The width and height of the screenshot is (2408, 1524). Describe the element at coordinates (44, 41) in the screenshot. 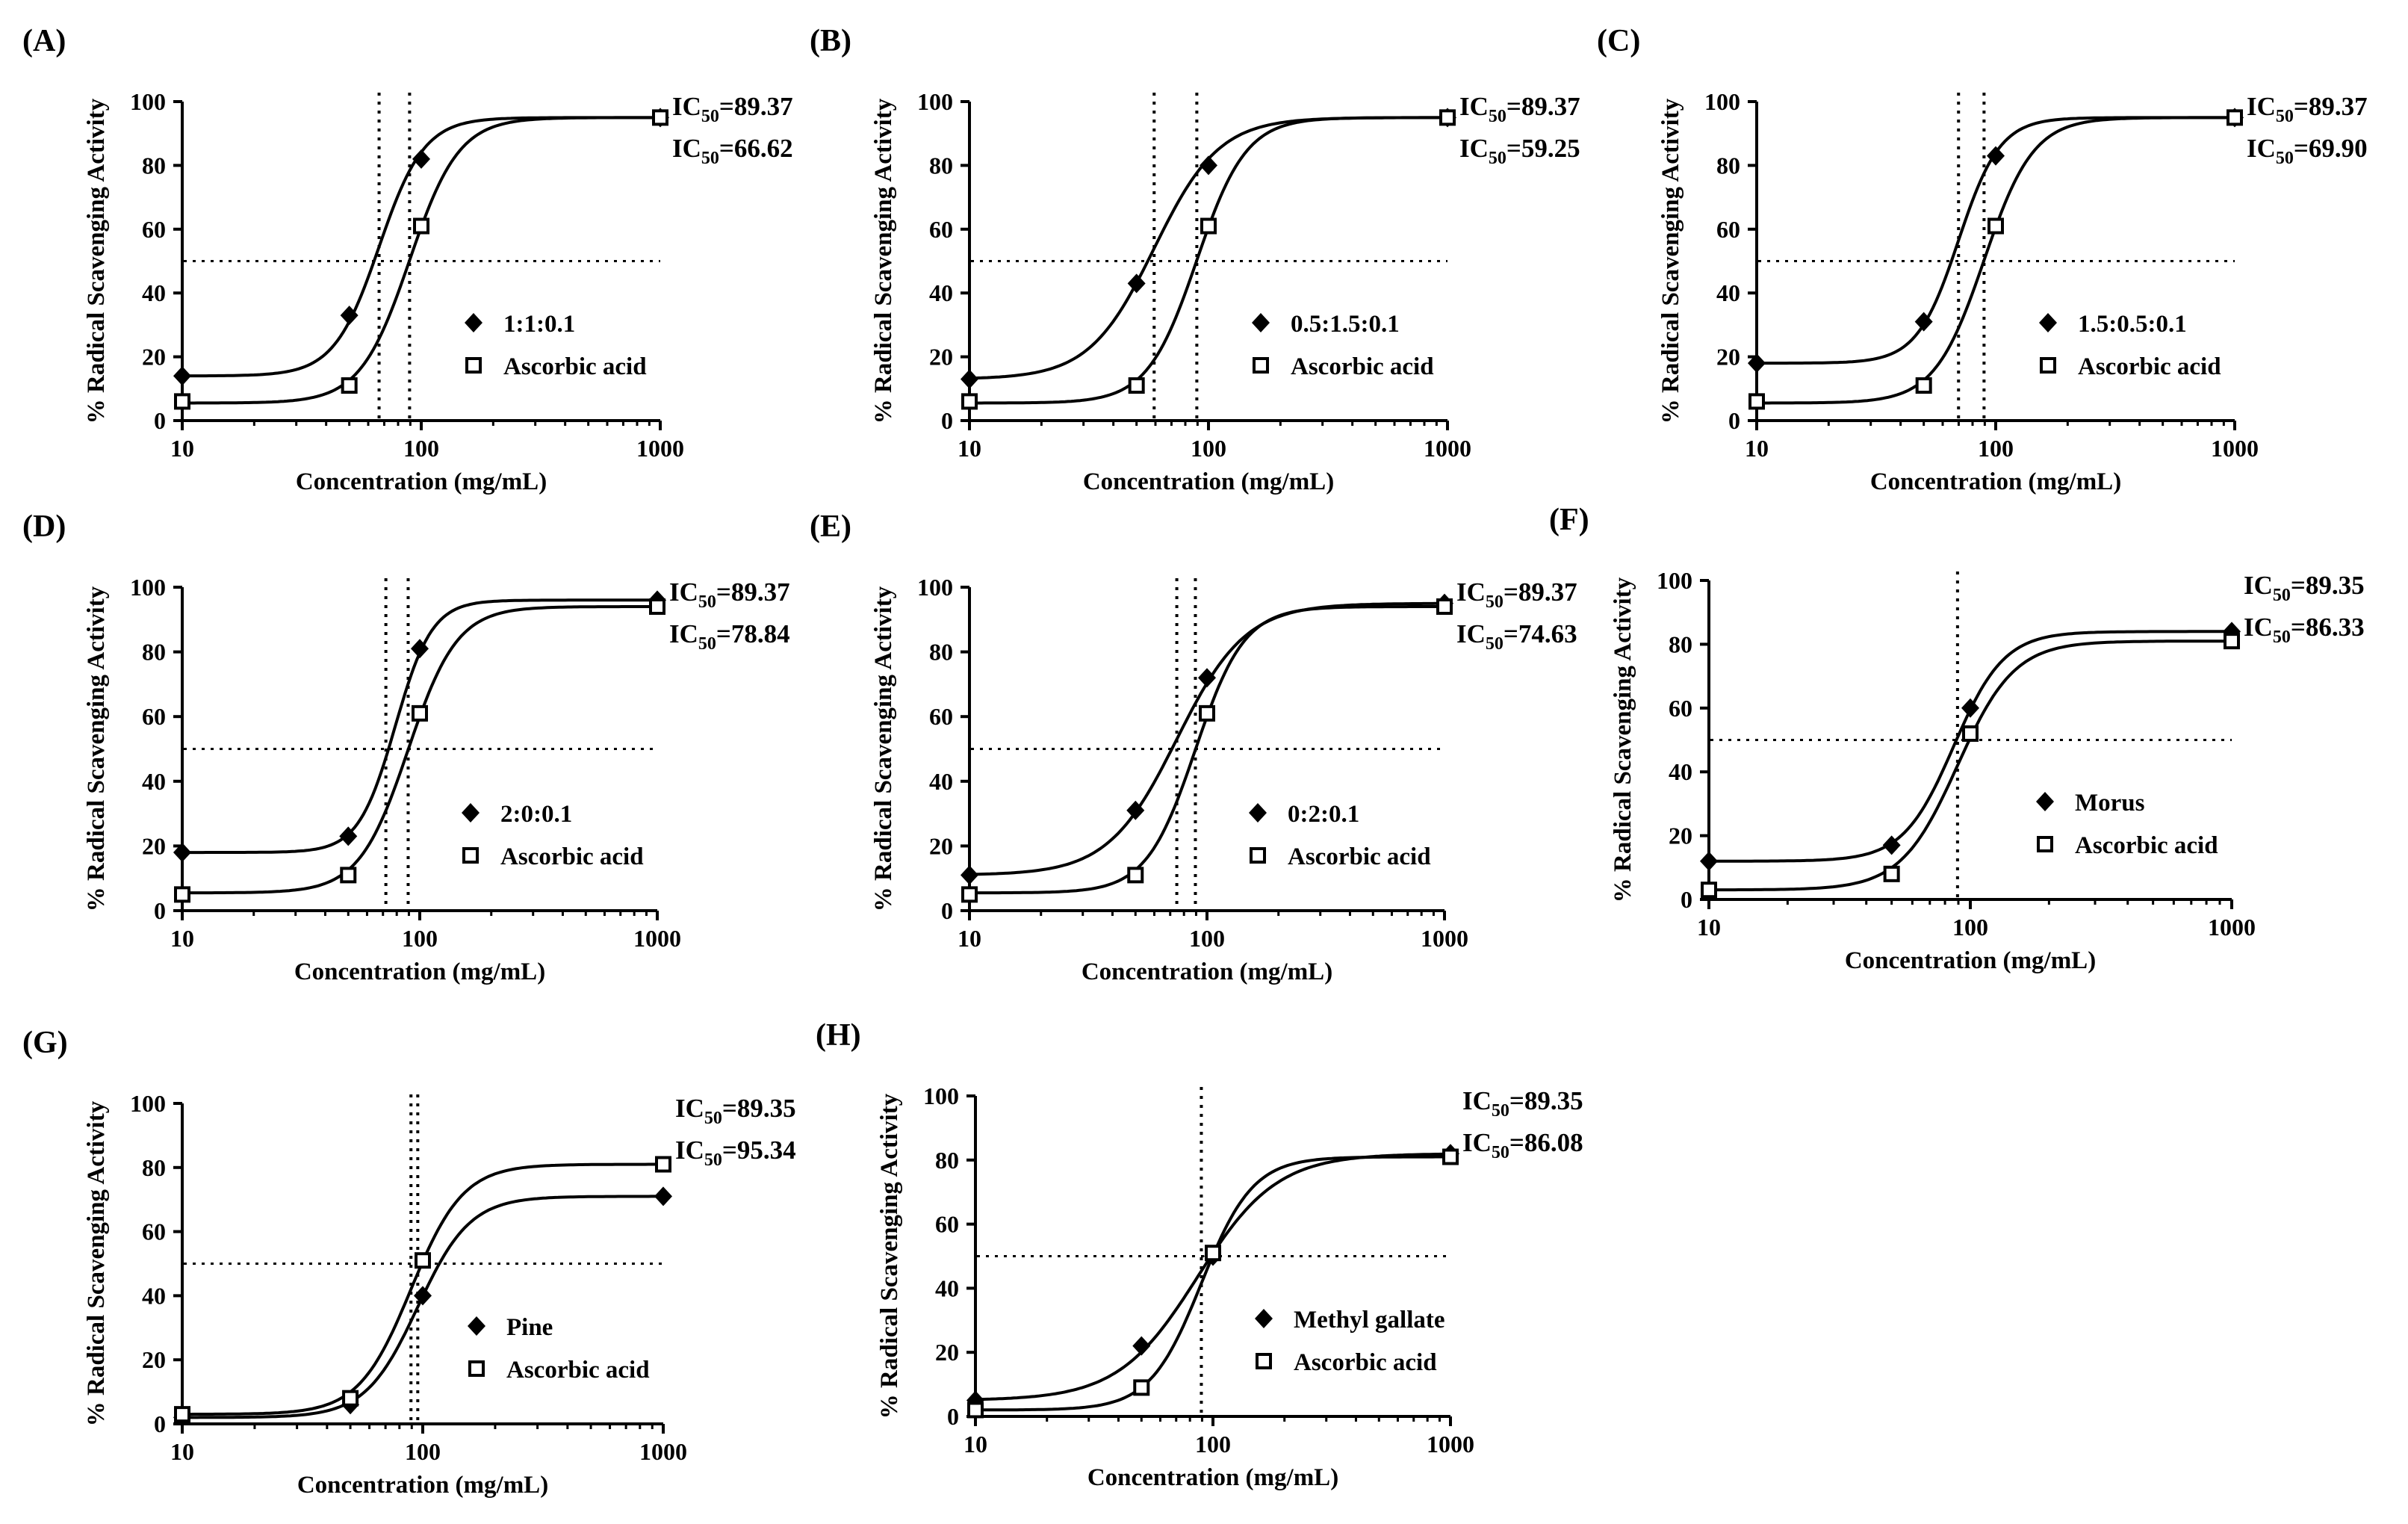

I see `panel-letter: (A)` at that location.